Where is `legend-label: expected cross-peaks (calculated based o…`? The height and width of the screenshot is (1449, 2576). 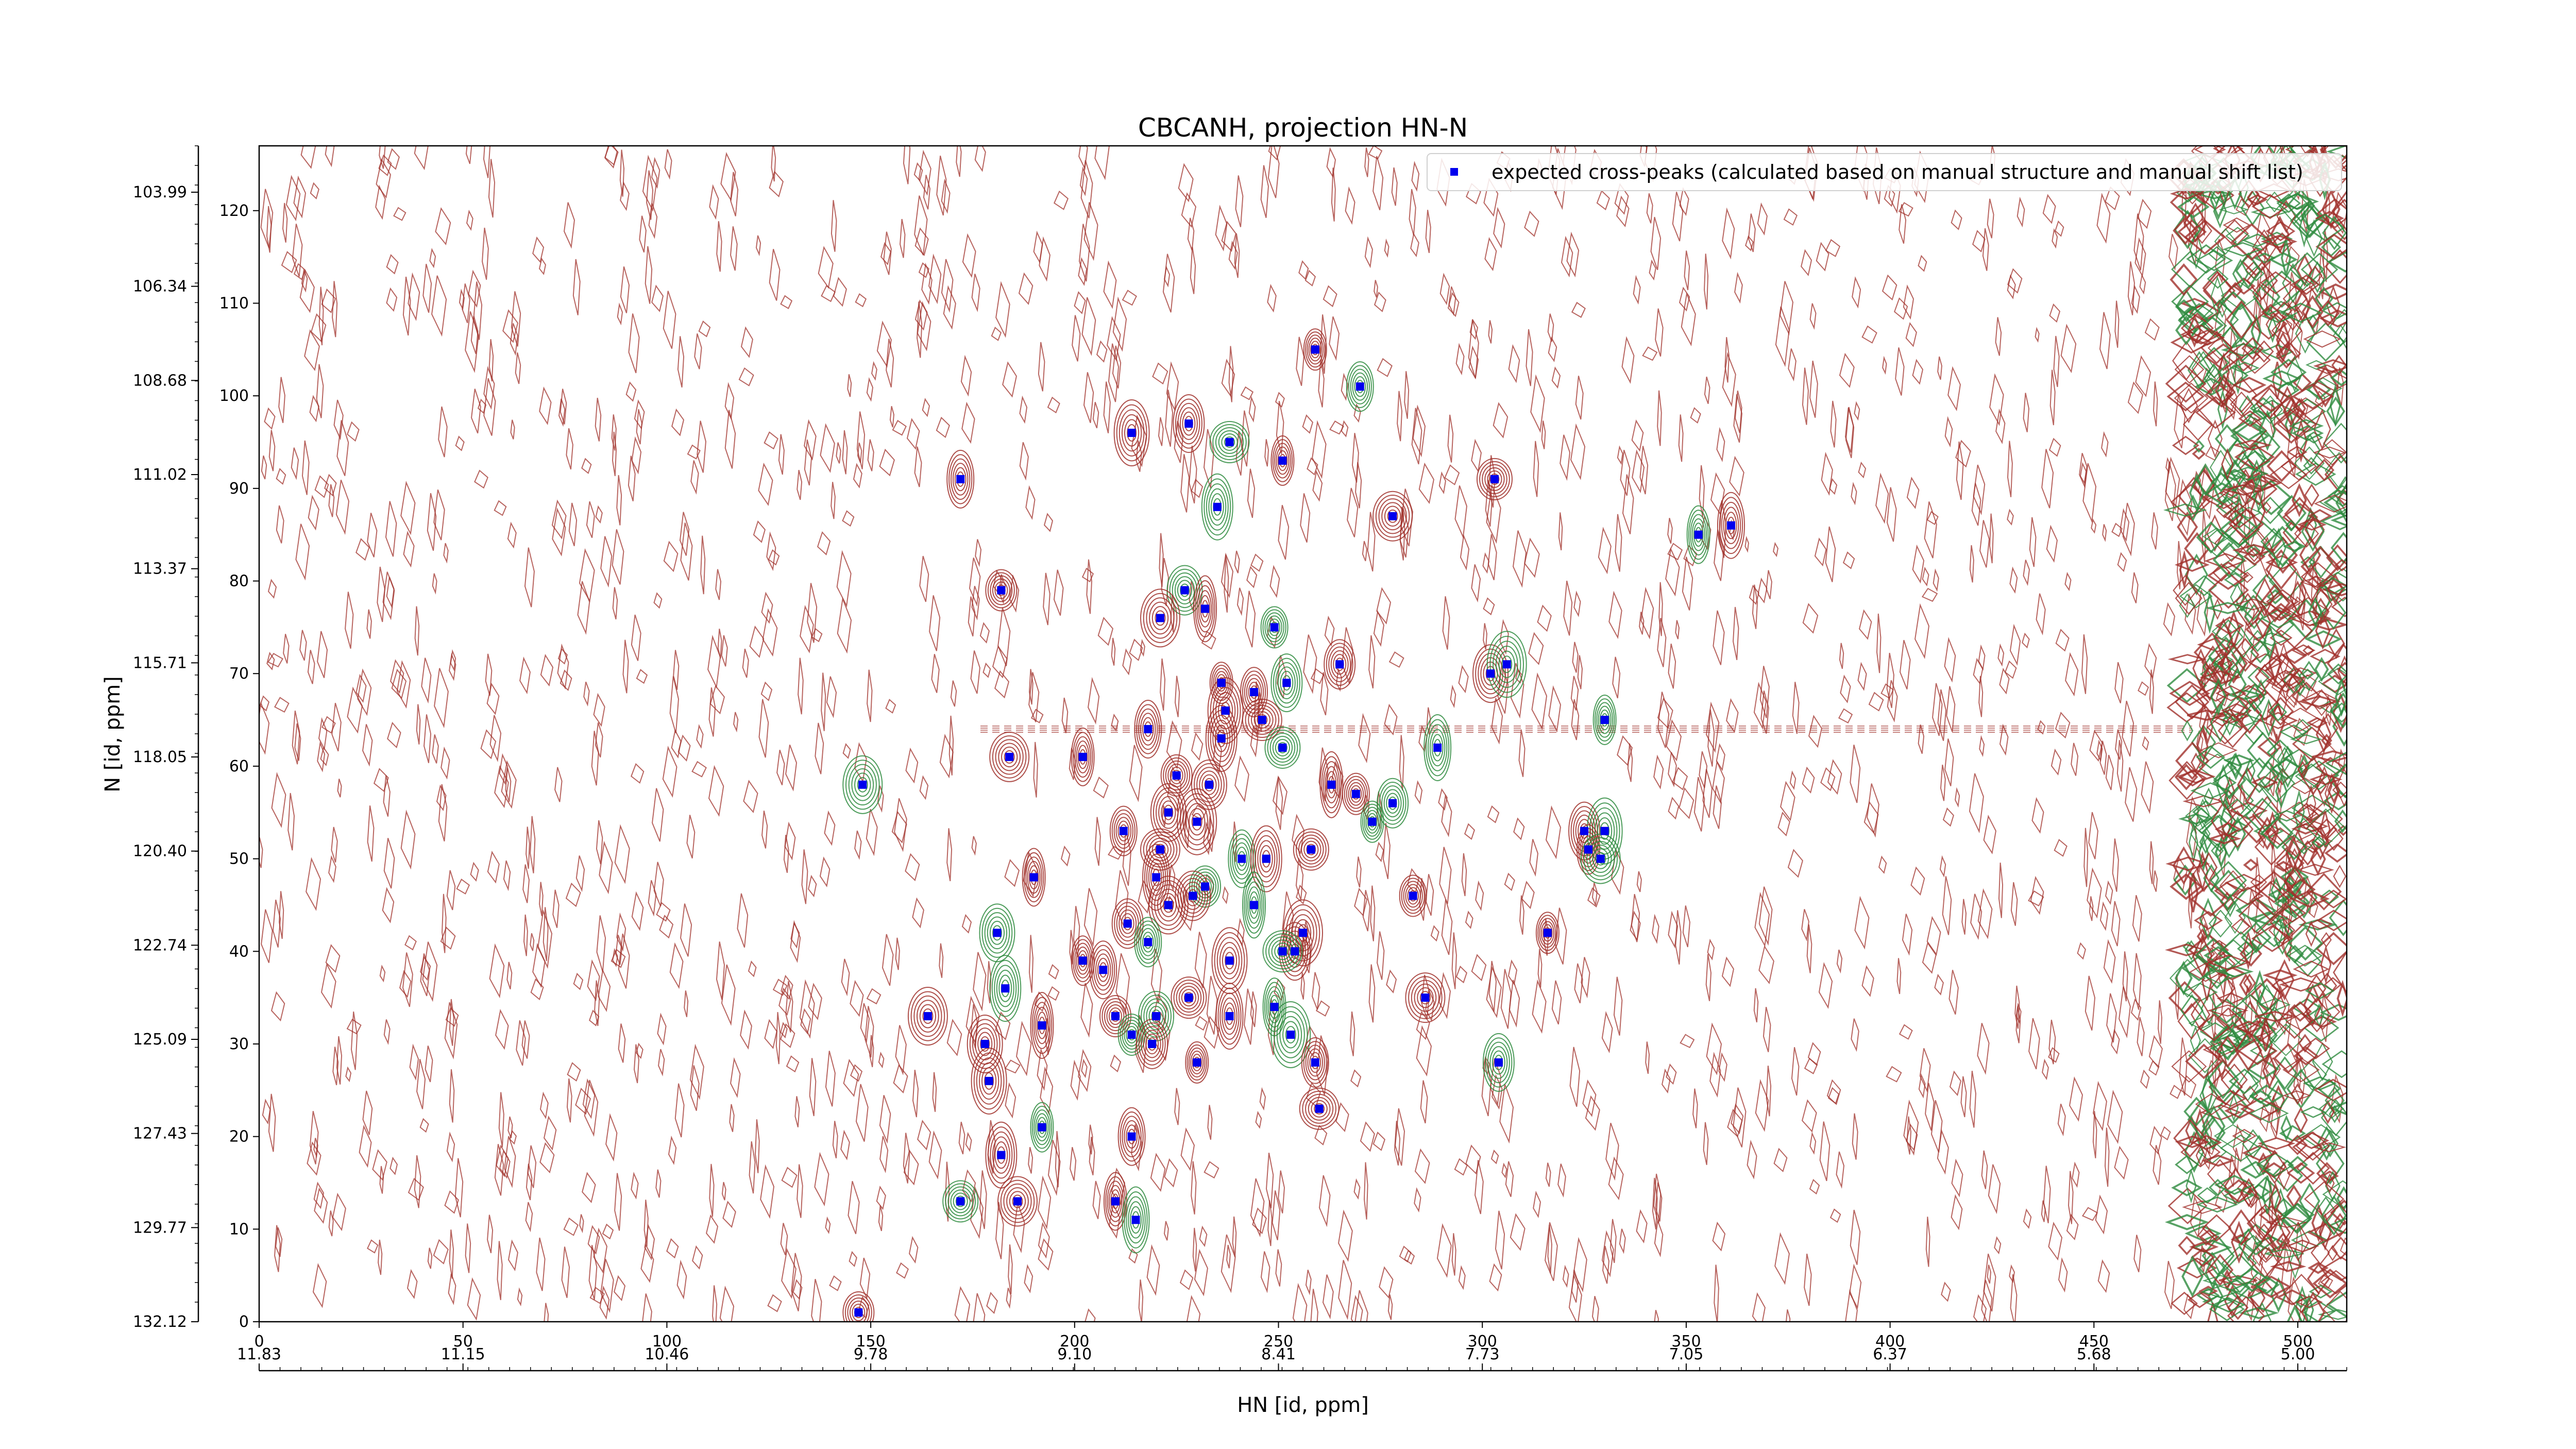 legend-label: expected cross-peaks (calculated based o… is located at coordinates (1897, 172).